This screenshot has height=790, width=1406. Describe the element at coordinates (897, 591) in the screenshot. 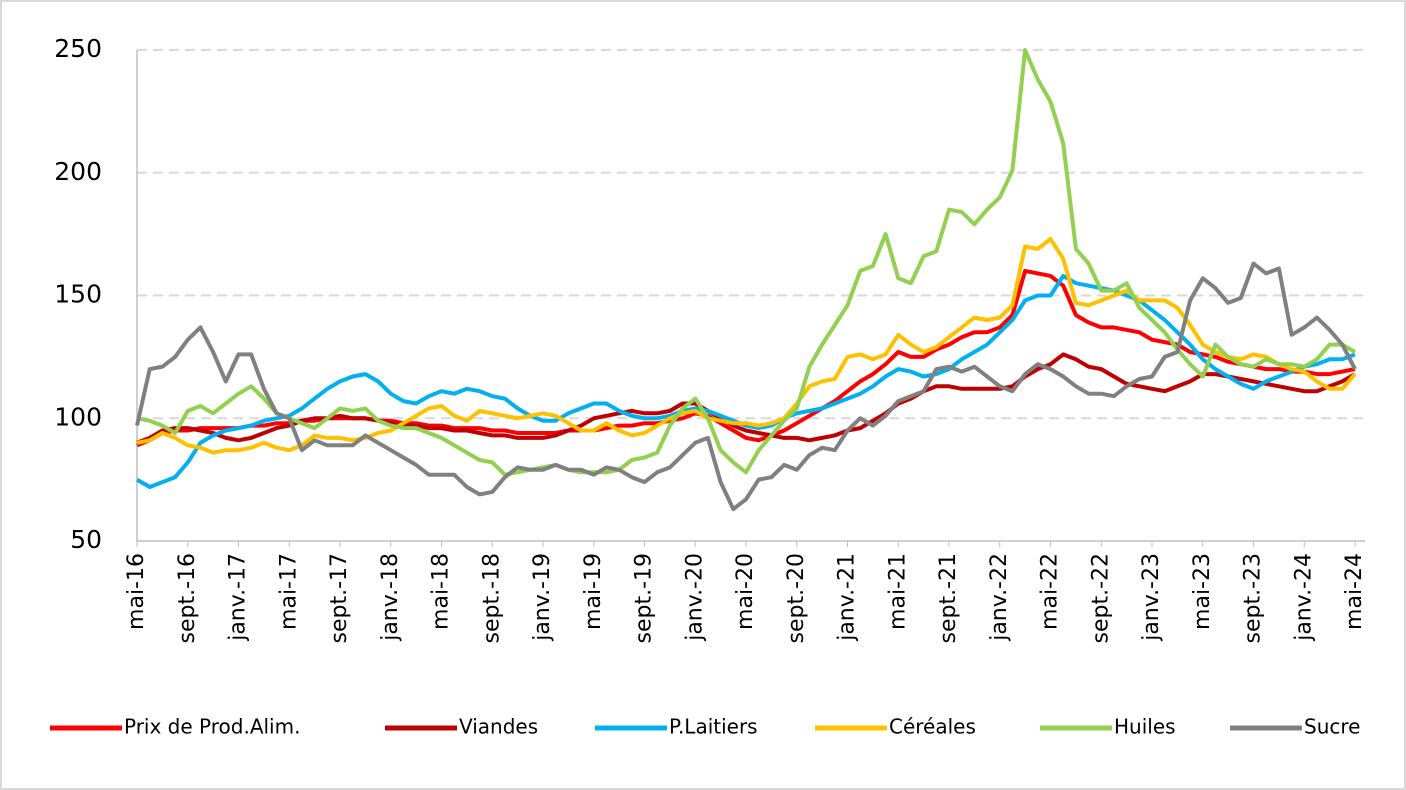

I see `x-tick-label: mai-21` at that location.